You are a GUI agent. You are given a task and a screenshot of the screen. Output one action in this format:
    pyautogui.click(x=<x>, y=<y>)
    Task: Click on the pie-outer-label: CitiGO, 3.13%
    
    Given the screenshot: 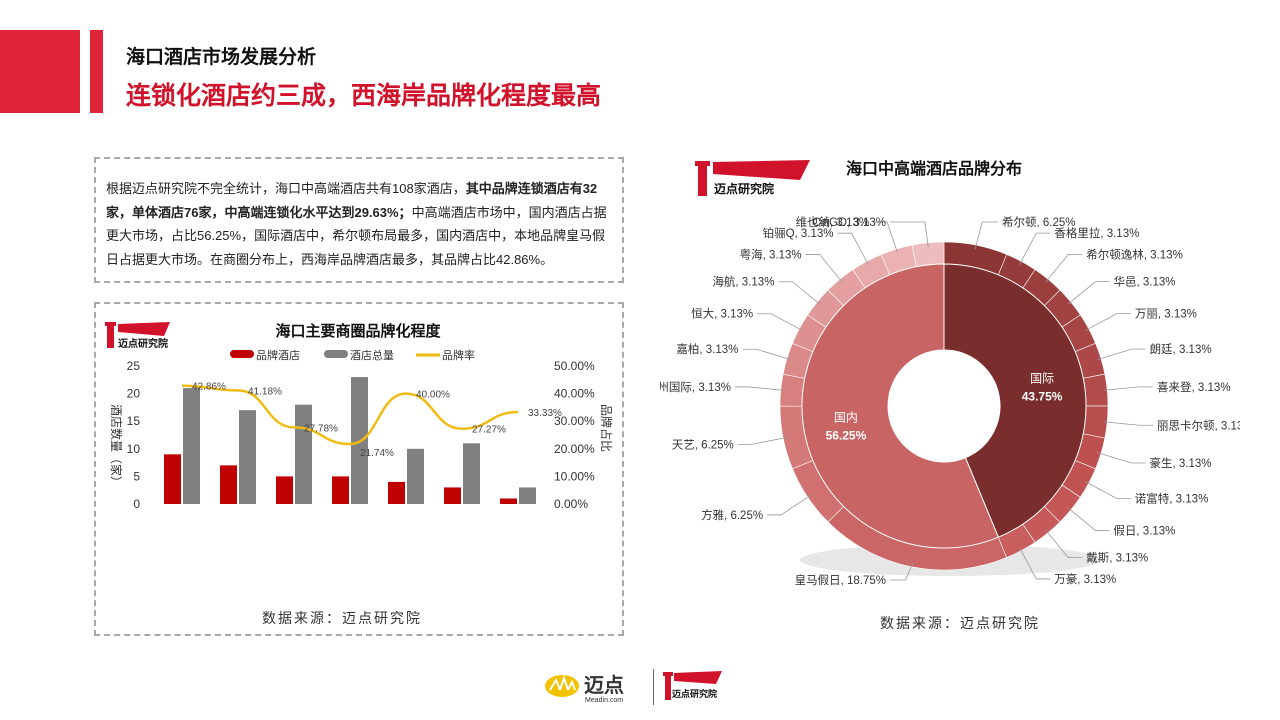 What is the action you would take?
    pyautogui.click(x=850, y=223)
    